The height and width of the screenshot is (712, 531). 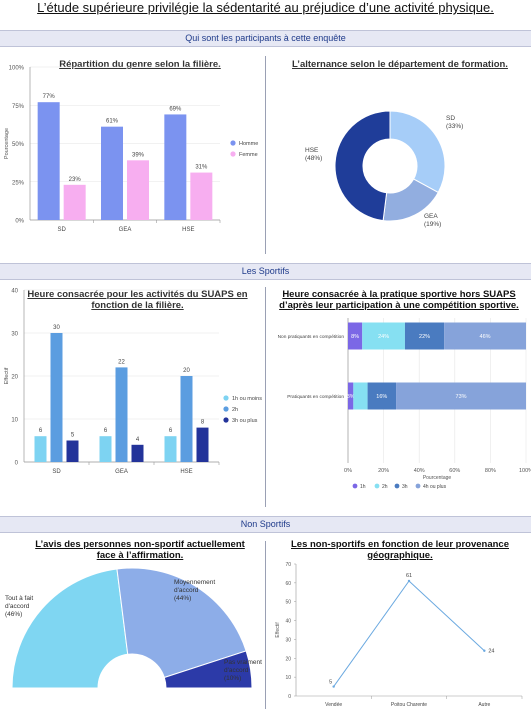 I want to click on legend-label: 1h, so click(x=363, y=487).